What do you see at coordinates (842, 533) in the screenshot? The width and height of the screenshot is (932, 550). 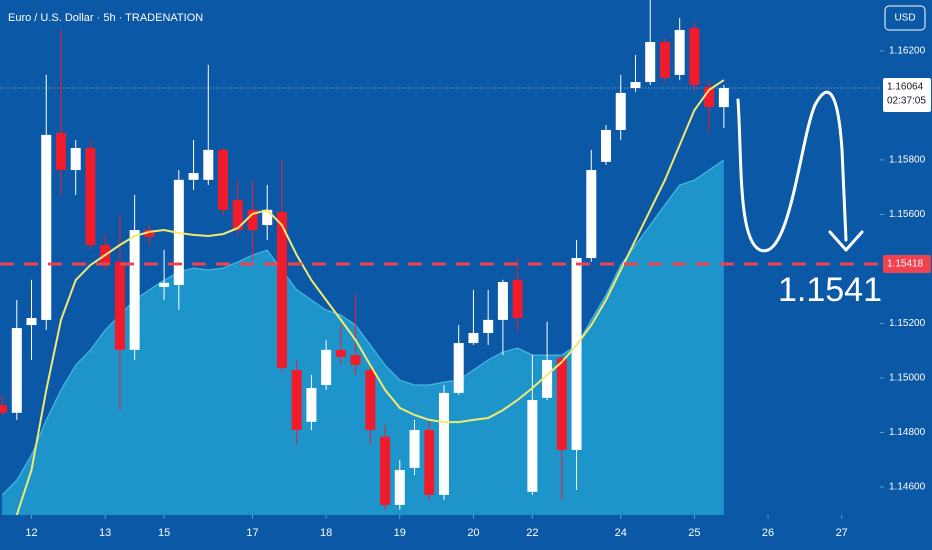 I see `x-tick-label: 27` at bounding box center [842, 533].